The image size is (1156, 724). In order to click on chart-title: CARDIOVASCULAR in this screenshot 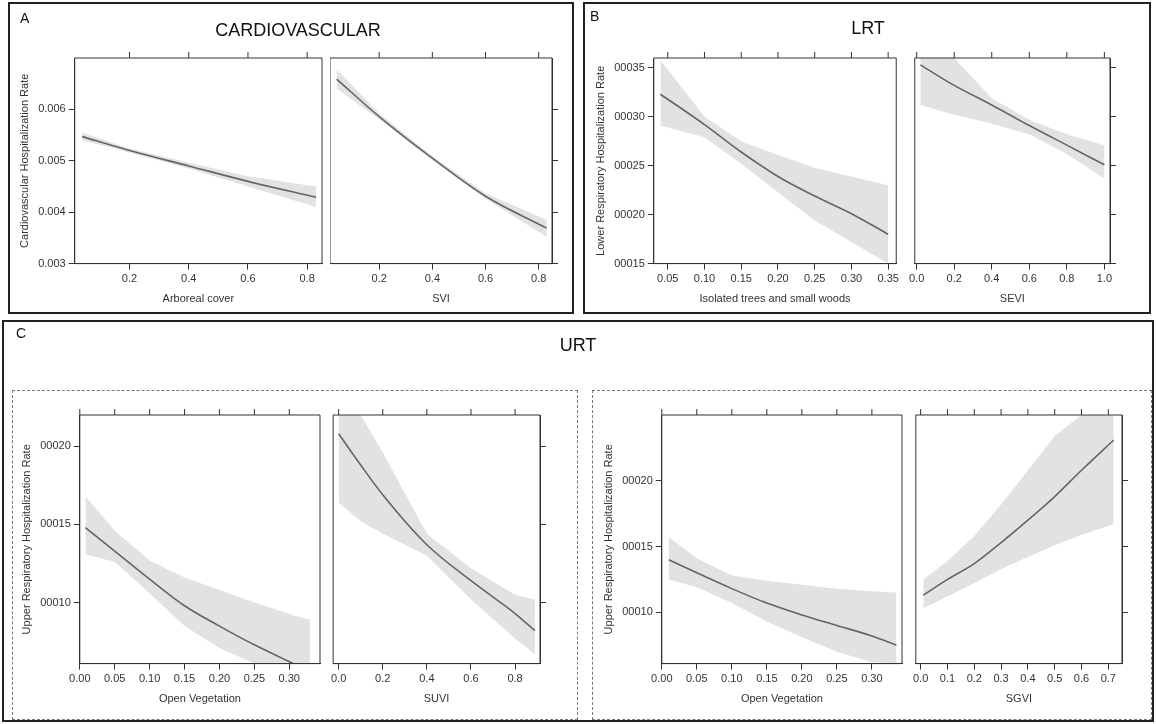, I will do `click(298, 30)`.